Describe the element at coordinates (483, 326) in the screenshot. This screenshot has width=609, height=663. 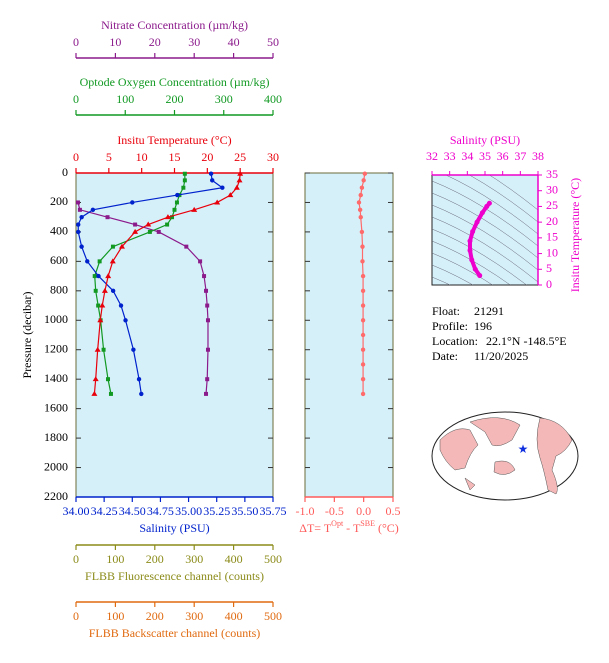
I see `info-value: 196` at that location.